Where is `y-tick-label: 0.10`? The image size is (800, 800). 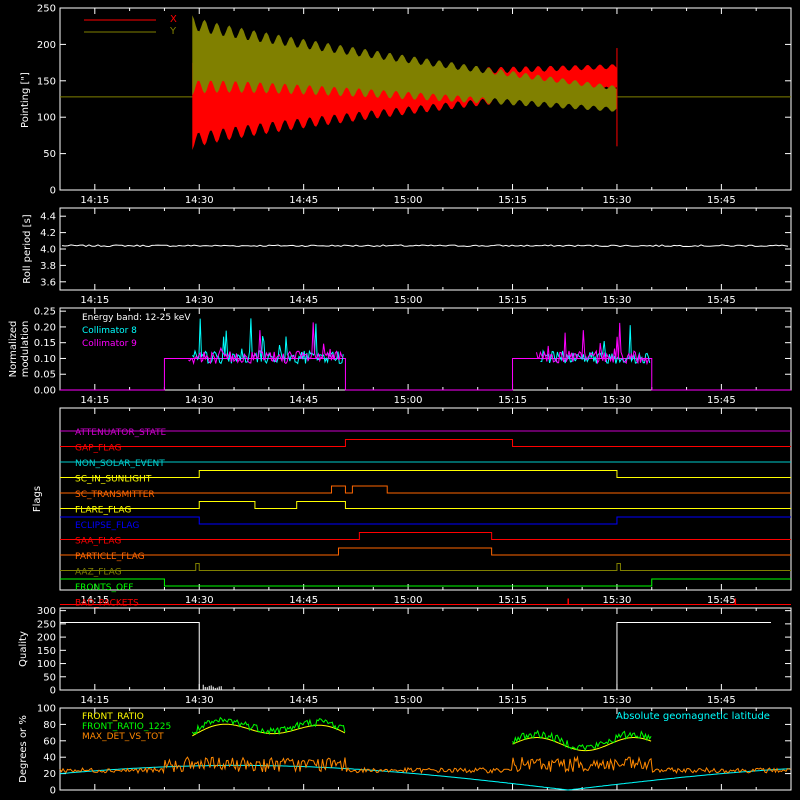 y-tick-label: 0.10 is located at coordinates (45, 359).